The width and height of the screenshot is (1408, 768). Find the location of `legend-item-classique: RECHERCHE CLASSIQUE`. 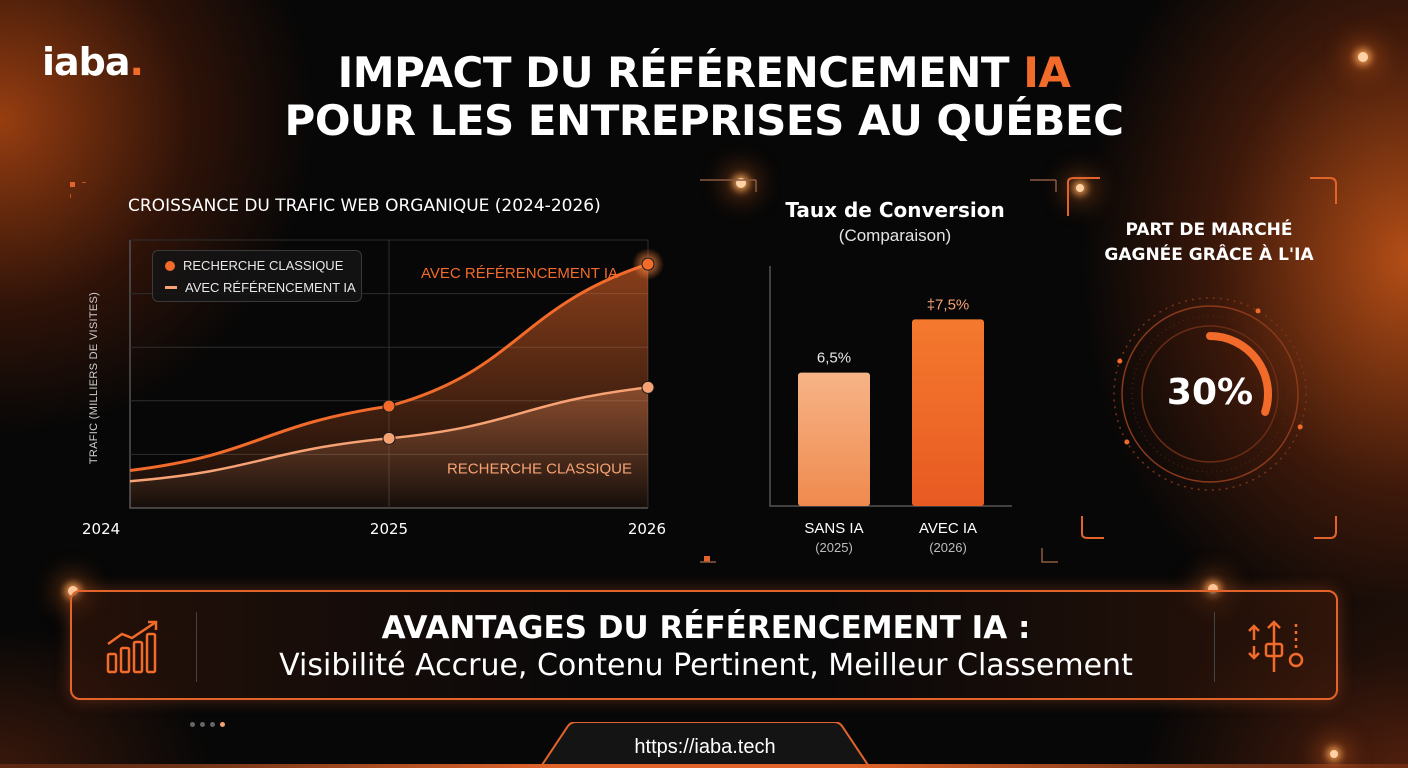

legend-item-classique: RECHERCHE CLASSIQUE is located at coordinates (254, 265).